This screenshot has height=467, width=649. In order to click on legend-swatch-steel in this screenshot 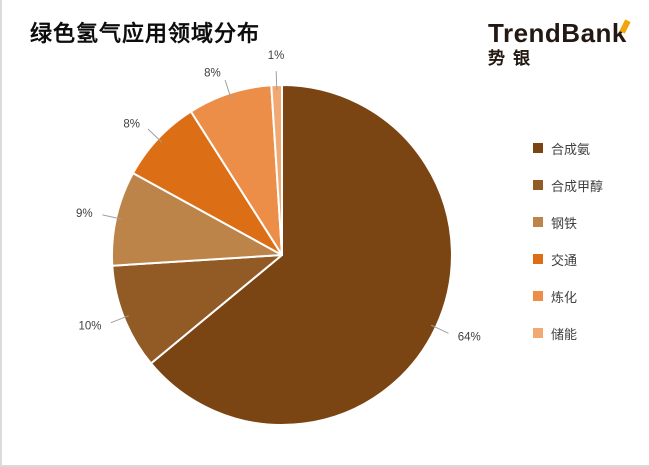, I will do `click(538, 222)`.